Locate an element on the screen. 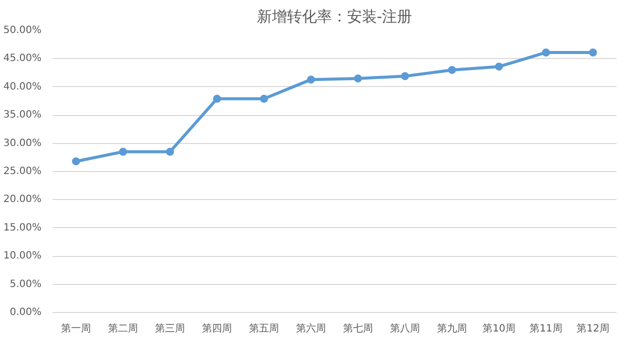 Image resolution: width=636 pixels, height=337 pixels. x-tick-label: 第二周 is located at coordinates (123, 328).